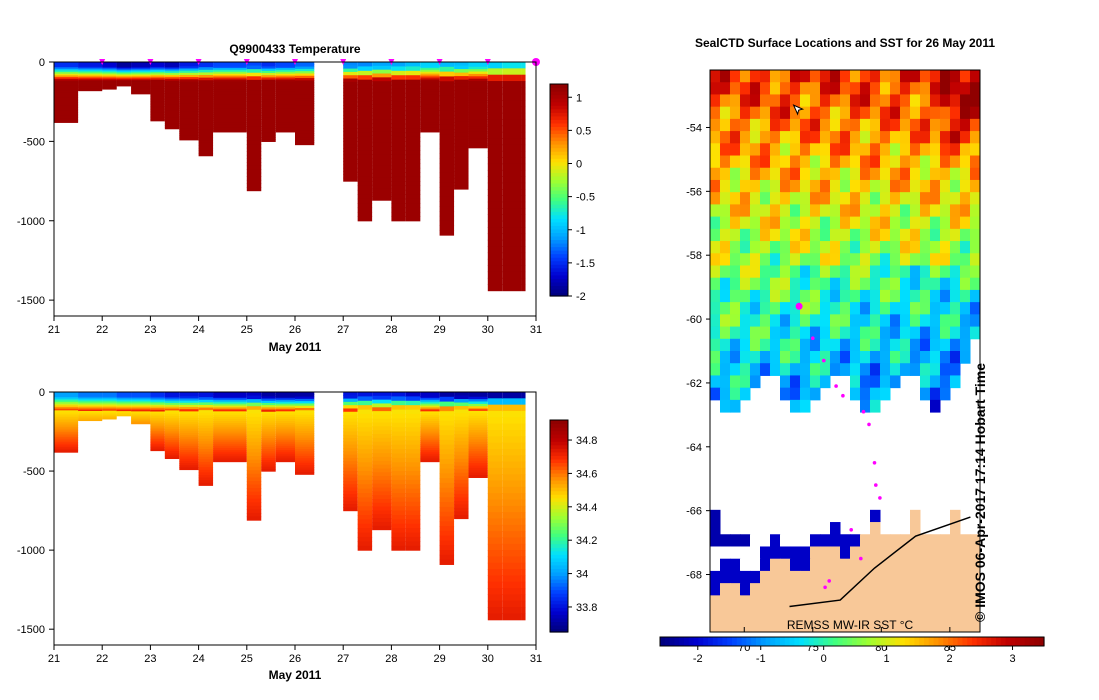 This screenshot has height=700, width=1099. Describe the element at coordinates (585, 198) in the screenshot. I see `p1-colorbar-label: -0.5` at that location.